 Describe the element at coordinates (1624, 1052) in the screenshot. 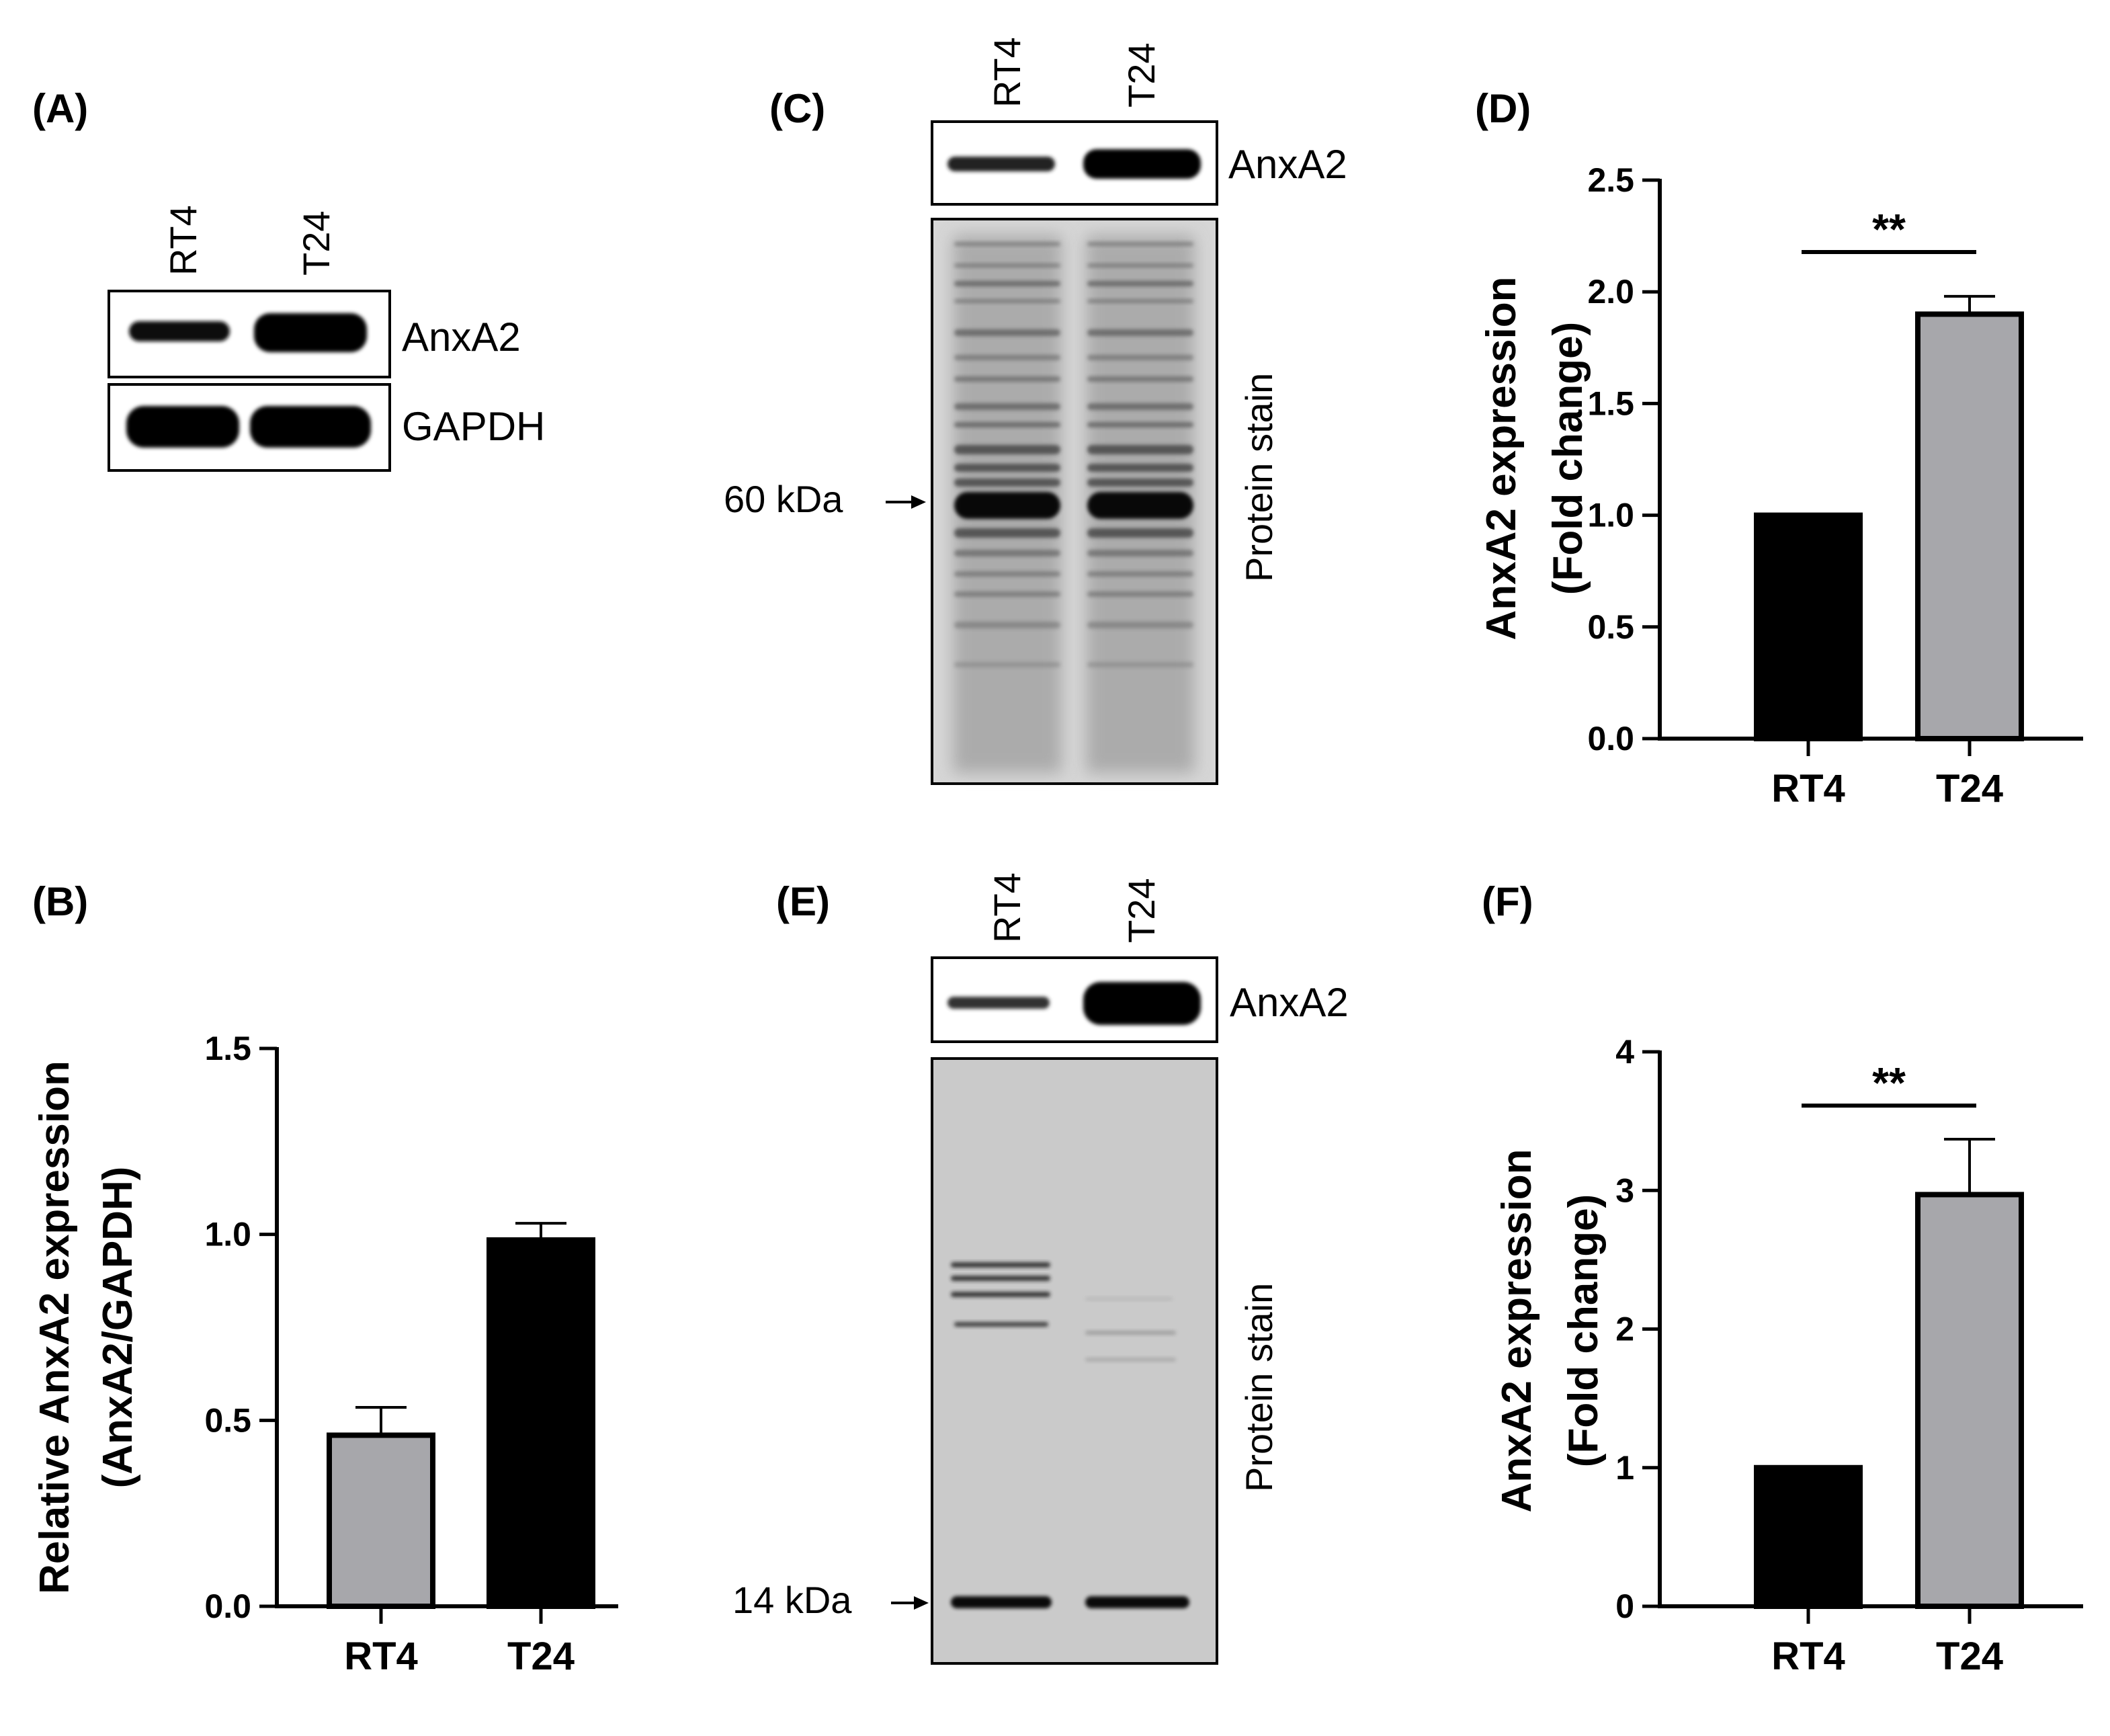

I see `y-tick-label: 4` at that location.